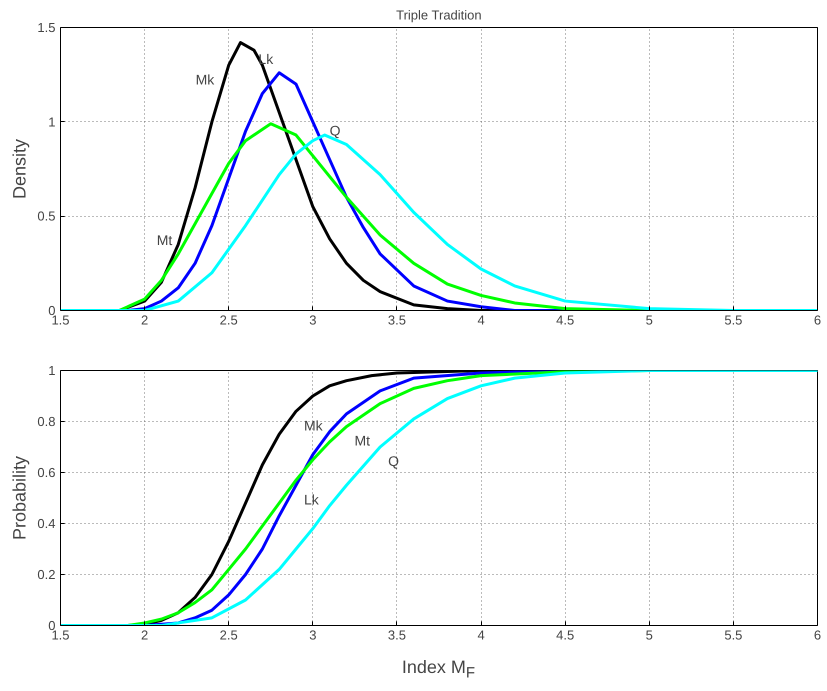 The height and width of the screenshot is (691, 827). I want to click on chart-title: Triple Tradition, so click(439, 15).